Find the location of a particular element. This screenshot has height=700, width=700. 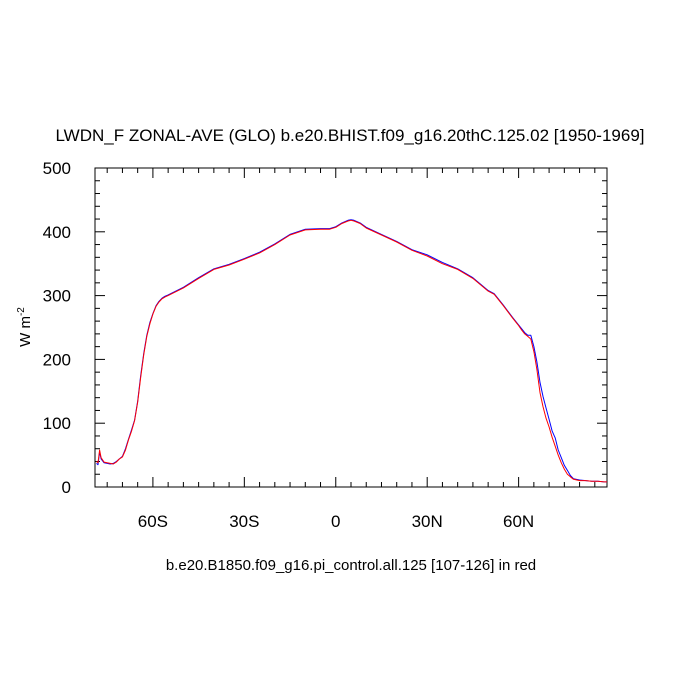

x-tick-label: 30S is located at coordinates (244, 521).